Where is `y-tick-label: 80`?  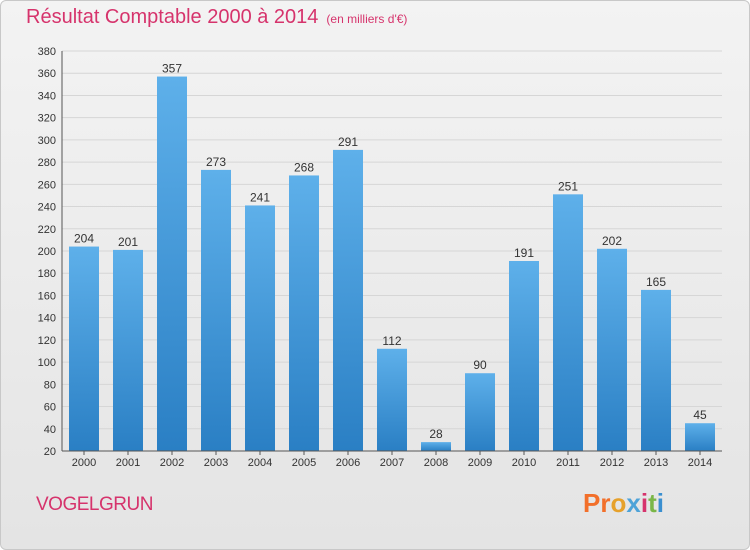
y-tick-label: 80 is located at coordinates (50, 385).